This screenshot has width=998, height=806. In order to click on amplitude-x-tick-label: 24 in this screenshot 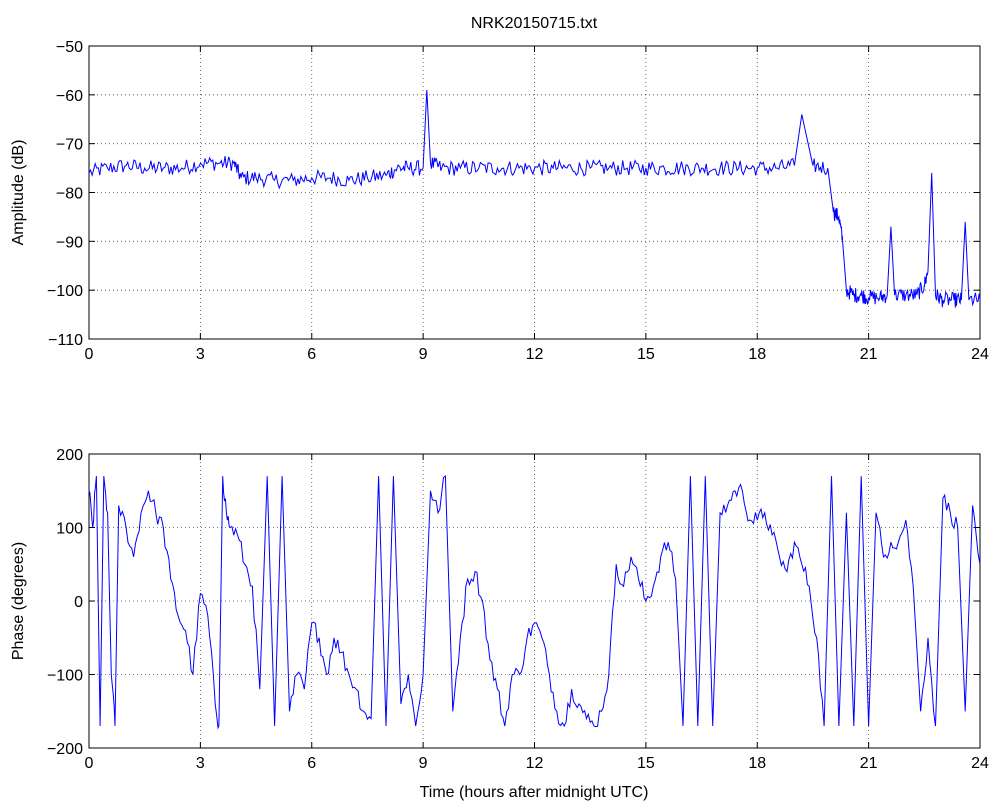, I will do `click(980, 354)`.